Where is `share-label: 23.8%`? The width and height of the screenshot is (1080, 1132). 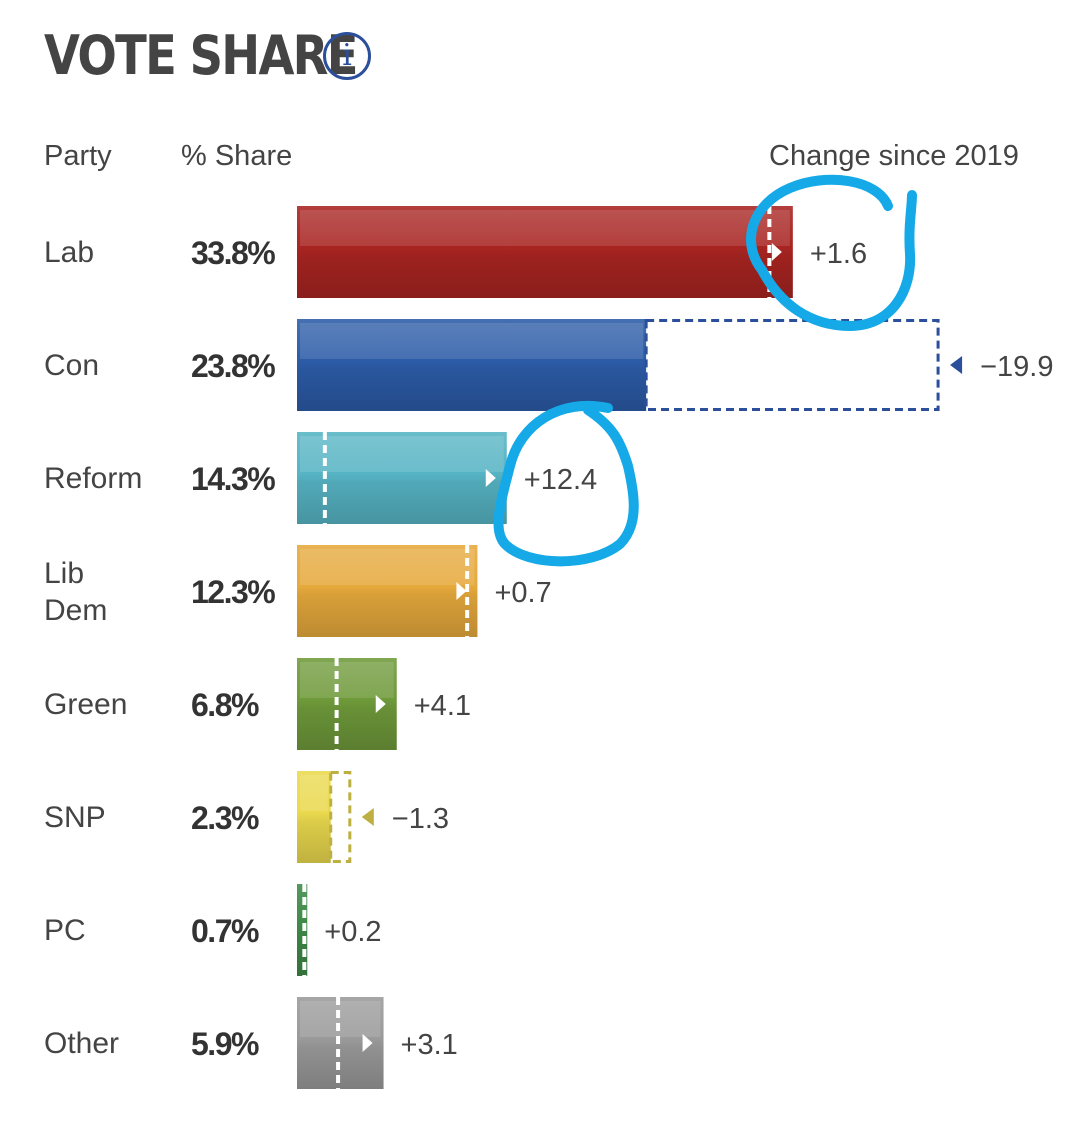
share-label: 23.8% is located at coordinates (233, 366).